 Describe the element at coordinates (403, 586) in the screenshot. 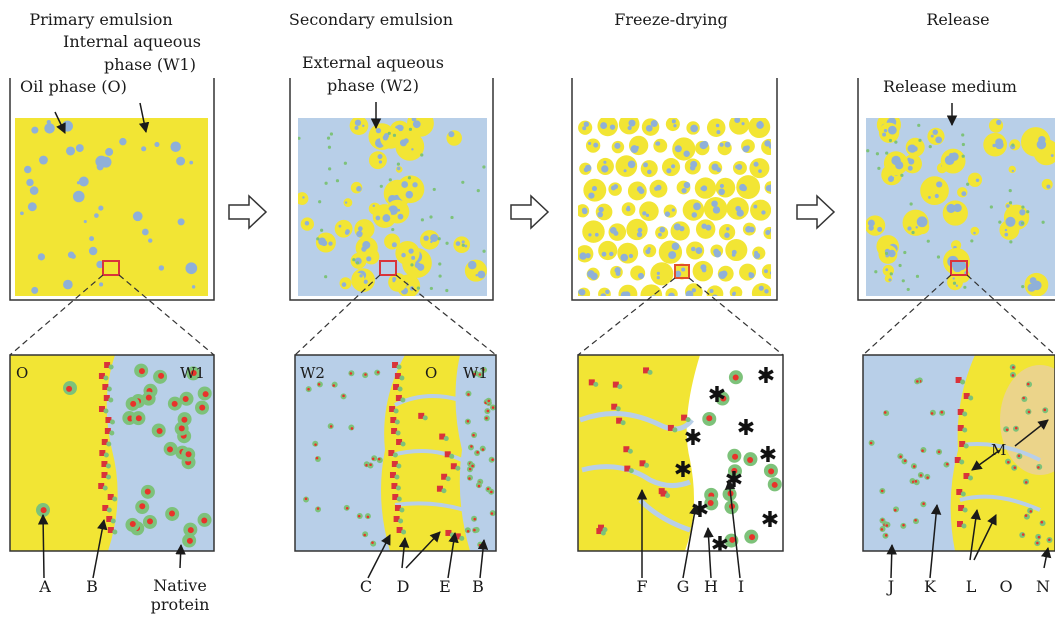

I see `letter-d: D` at that location.